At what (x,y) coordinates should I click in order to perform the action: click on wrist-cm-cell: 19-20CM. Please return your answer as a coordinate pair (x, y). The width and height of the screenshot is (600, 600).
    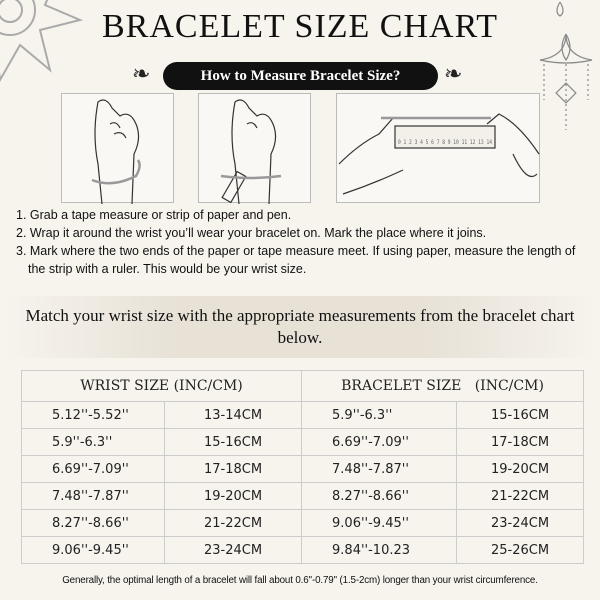
    Looking at the image, I should click on (233, 496).